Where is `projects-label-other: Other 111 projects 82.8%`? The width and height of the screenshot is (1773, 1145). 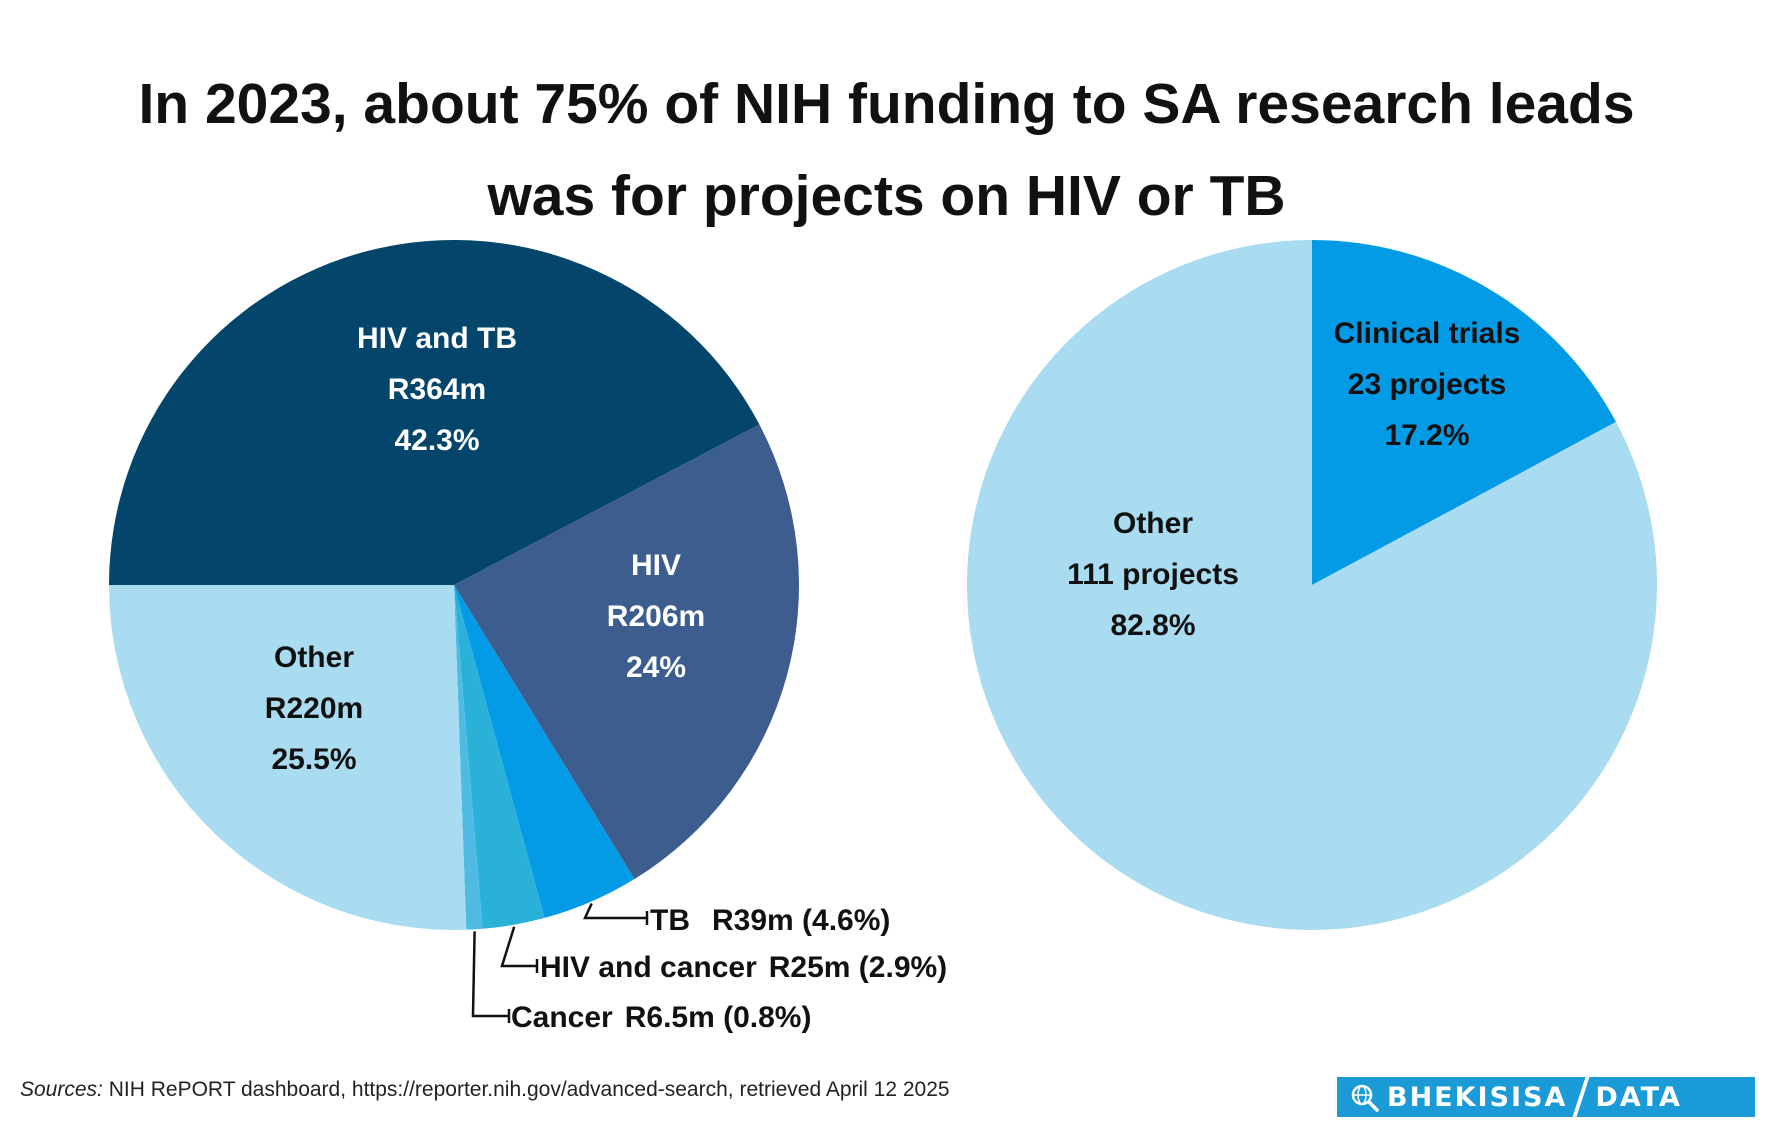
projects-label-other: Other 111 projects 82.8% is located at coordinates (1153, 574).